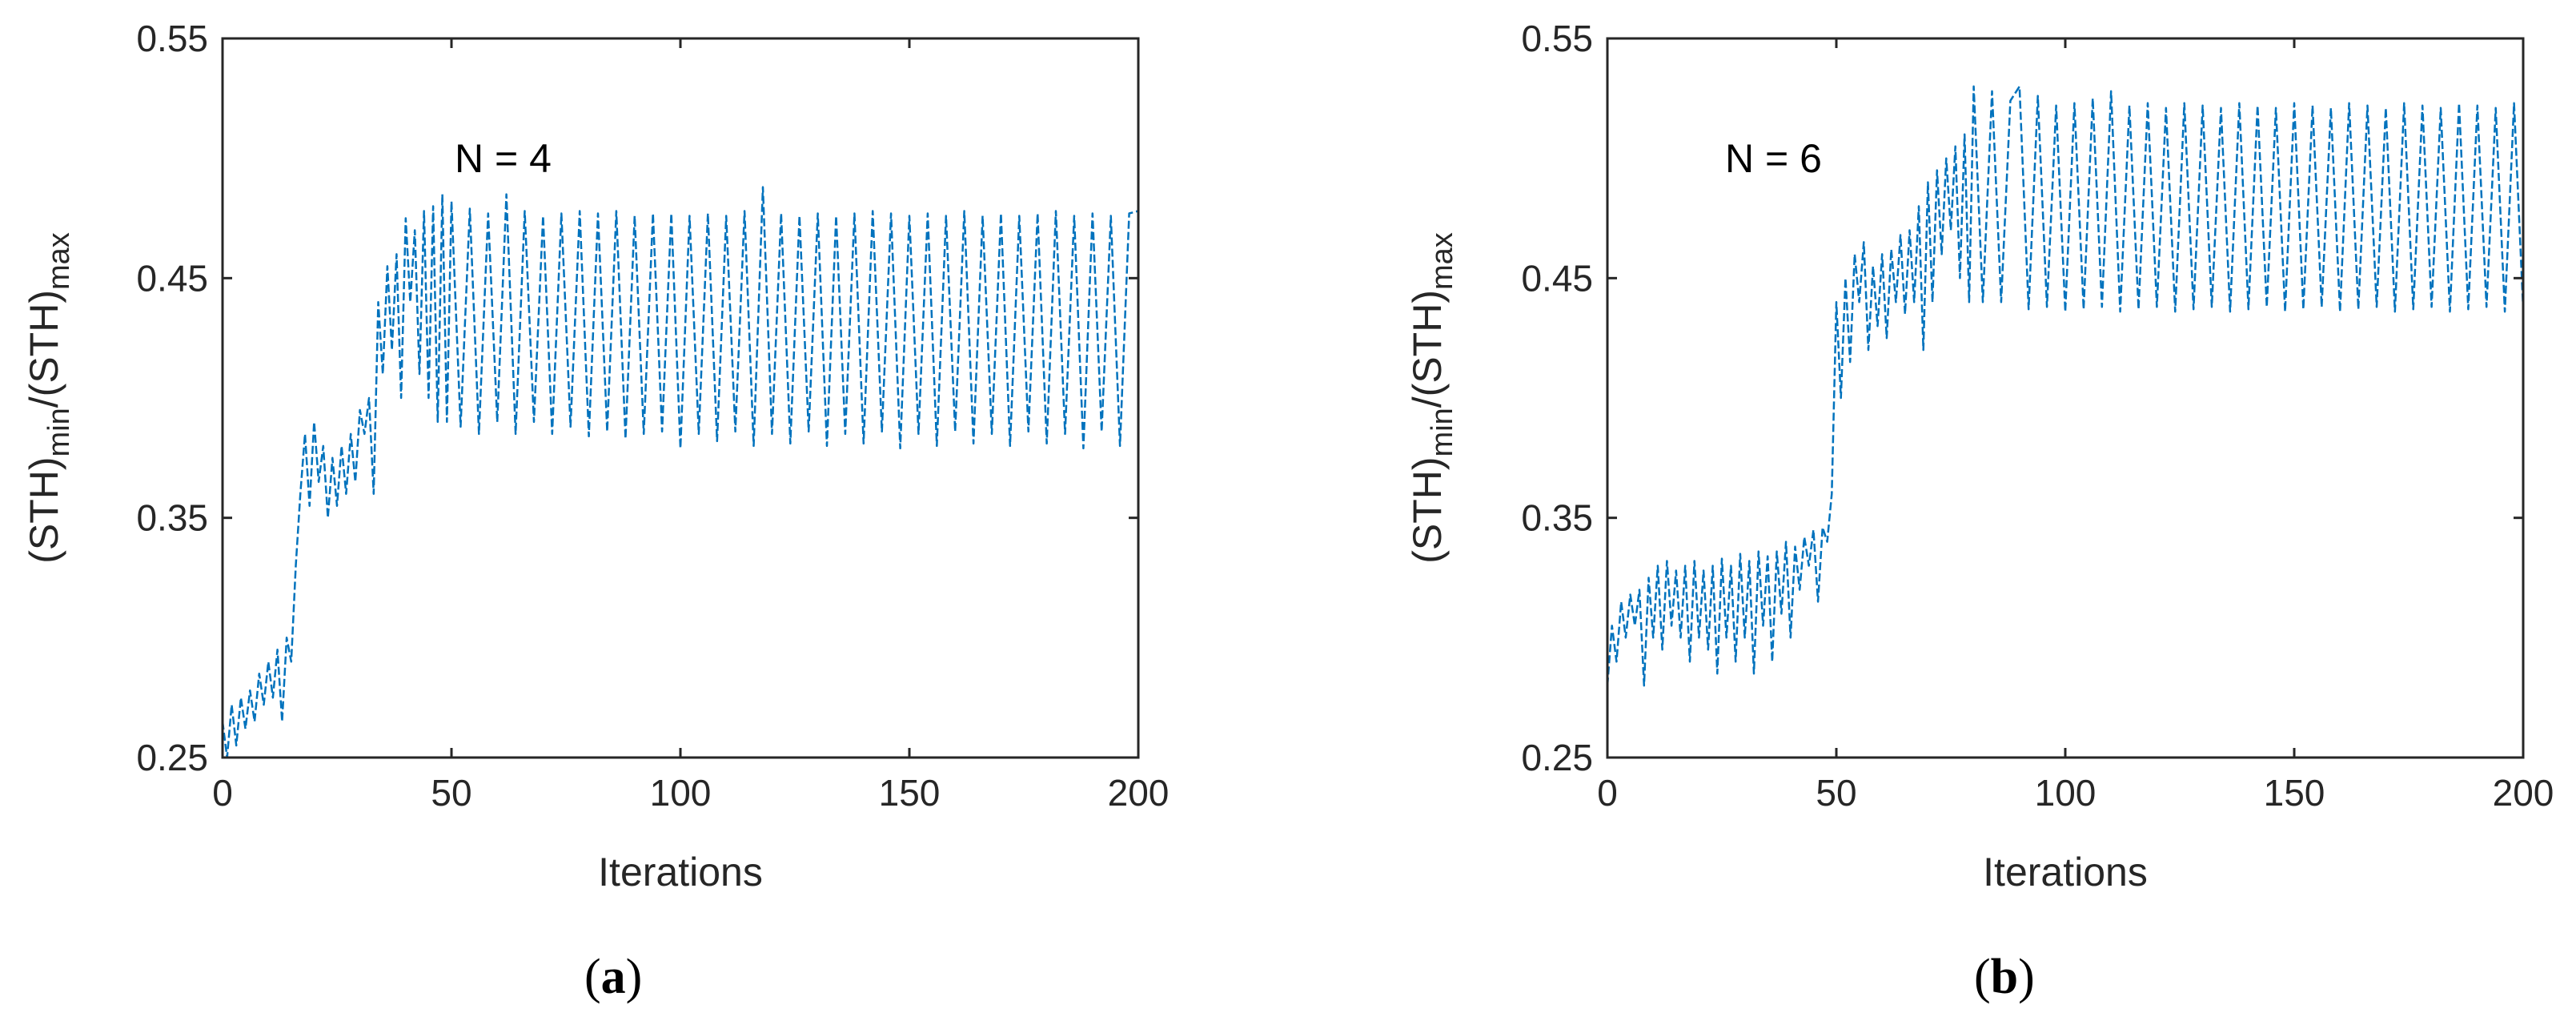 The height and width of the screenshot is (1029, 2576). What do you see at coordinates (172, 38) in the screenshot?
I see `panel-a-y-tick-label-3: 0.55` at bounding box center [172, 38].